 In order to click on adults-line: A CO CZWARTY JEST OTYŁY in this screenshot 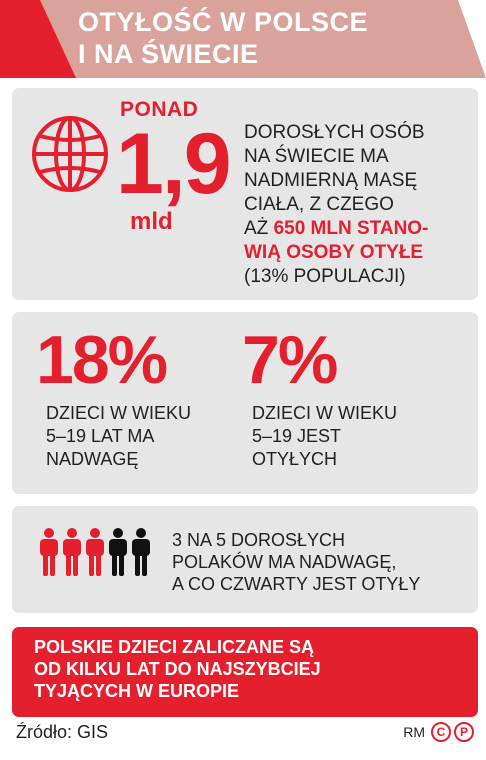, I will do `click(296, 584)`.